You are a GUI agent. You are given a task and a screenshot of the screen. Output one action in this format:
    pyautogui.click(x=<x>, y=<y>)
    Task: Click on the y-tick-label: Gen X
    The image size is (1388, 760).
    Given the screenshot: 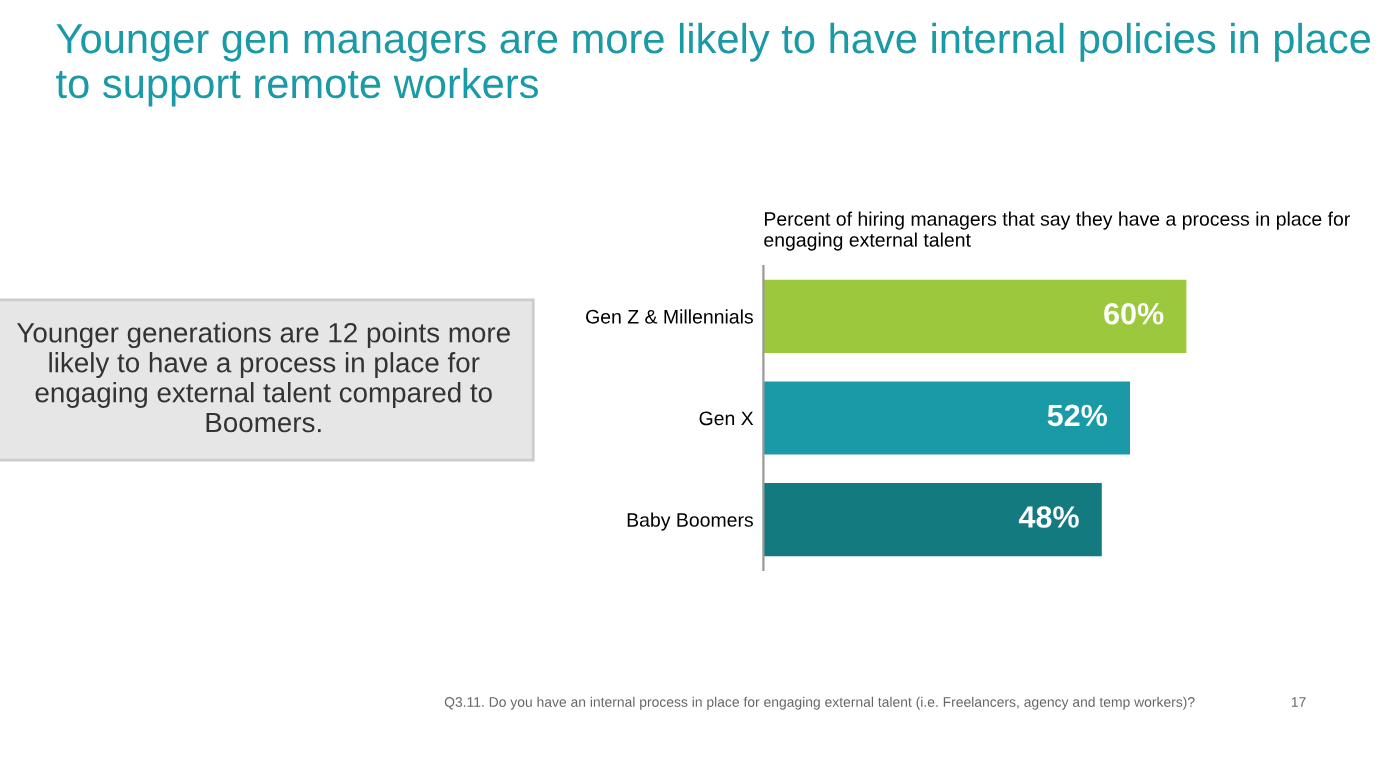 What is the action you would take?
    pyautogui.click(x=726, y=418)
    